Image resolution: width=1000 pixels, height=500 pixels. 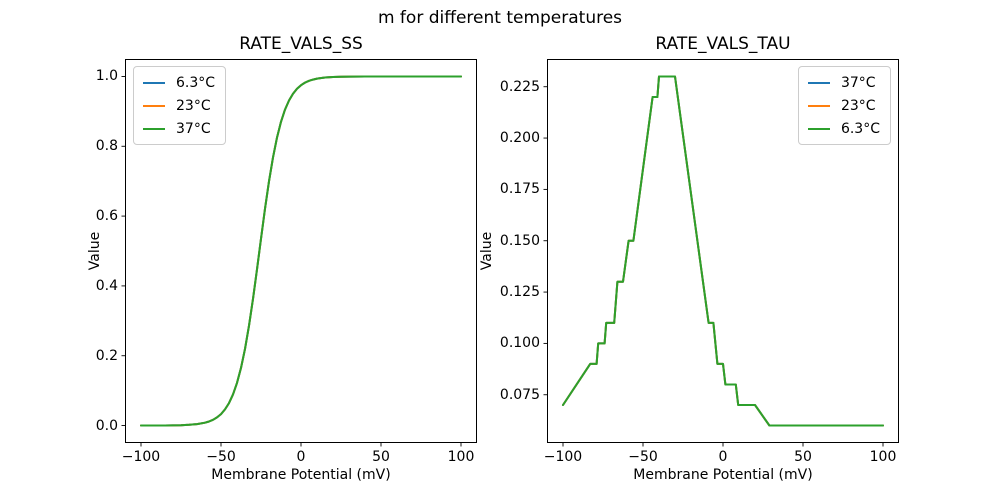 What do you see at coordinates (519, 138) in the screenshot?
I see `y-tick-label: 0.200` at bounding box center [519, 138].